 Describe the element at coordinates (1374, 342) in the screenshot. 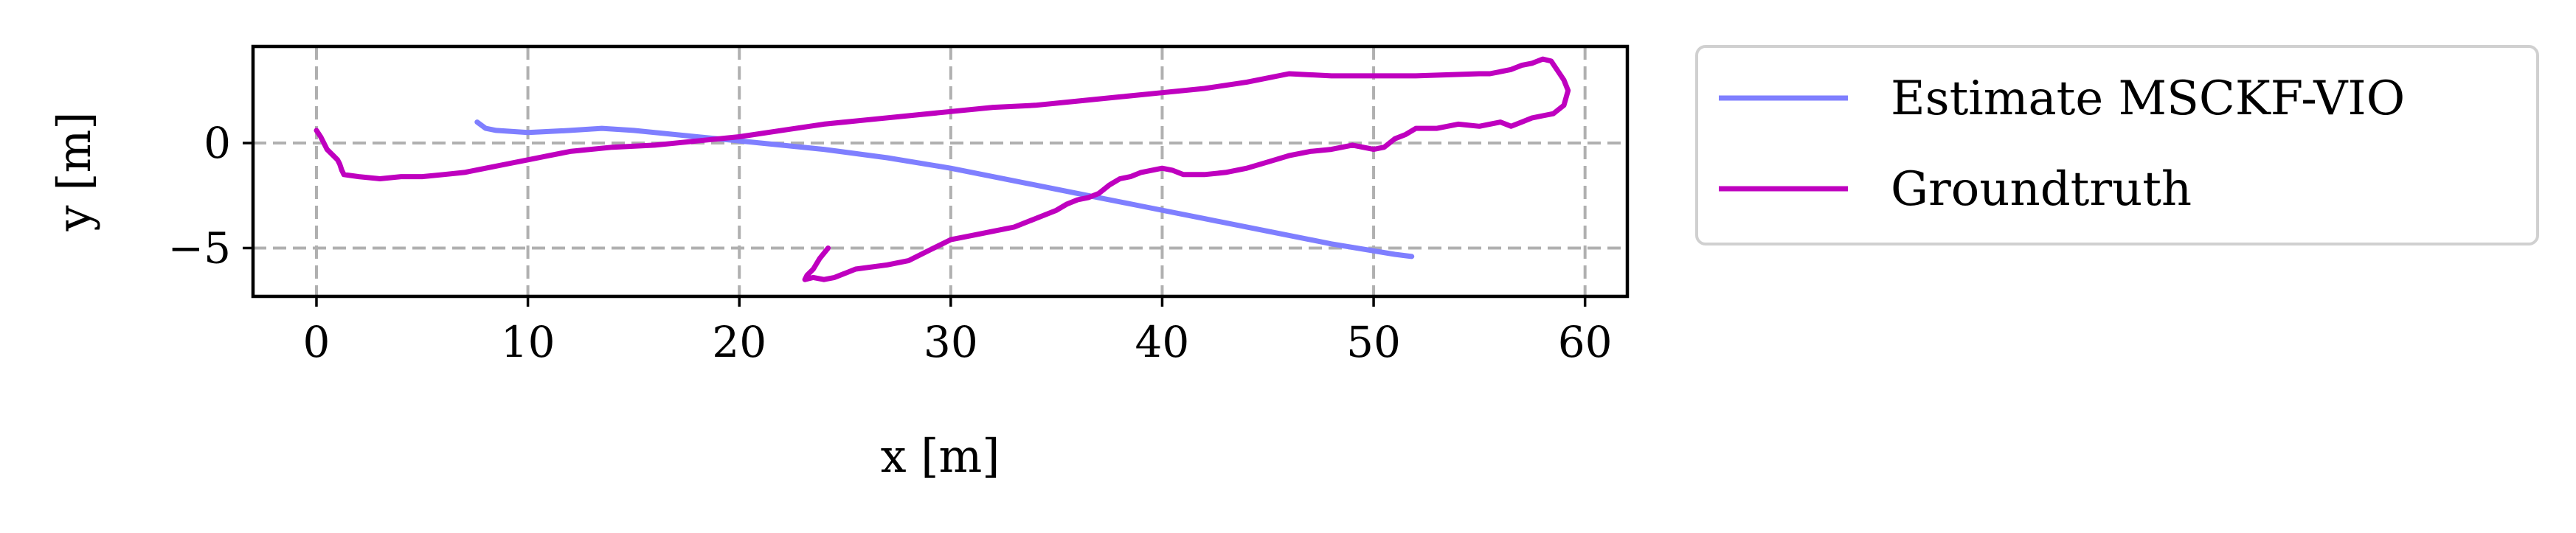

I see `x-tick-label: 50` at that location.